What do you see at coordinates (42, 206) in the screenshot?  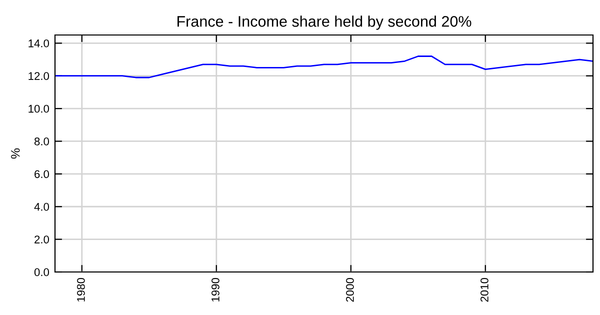 I see `y-tick-label: 4.0` at bounding box center [42, 206].